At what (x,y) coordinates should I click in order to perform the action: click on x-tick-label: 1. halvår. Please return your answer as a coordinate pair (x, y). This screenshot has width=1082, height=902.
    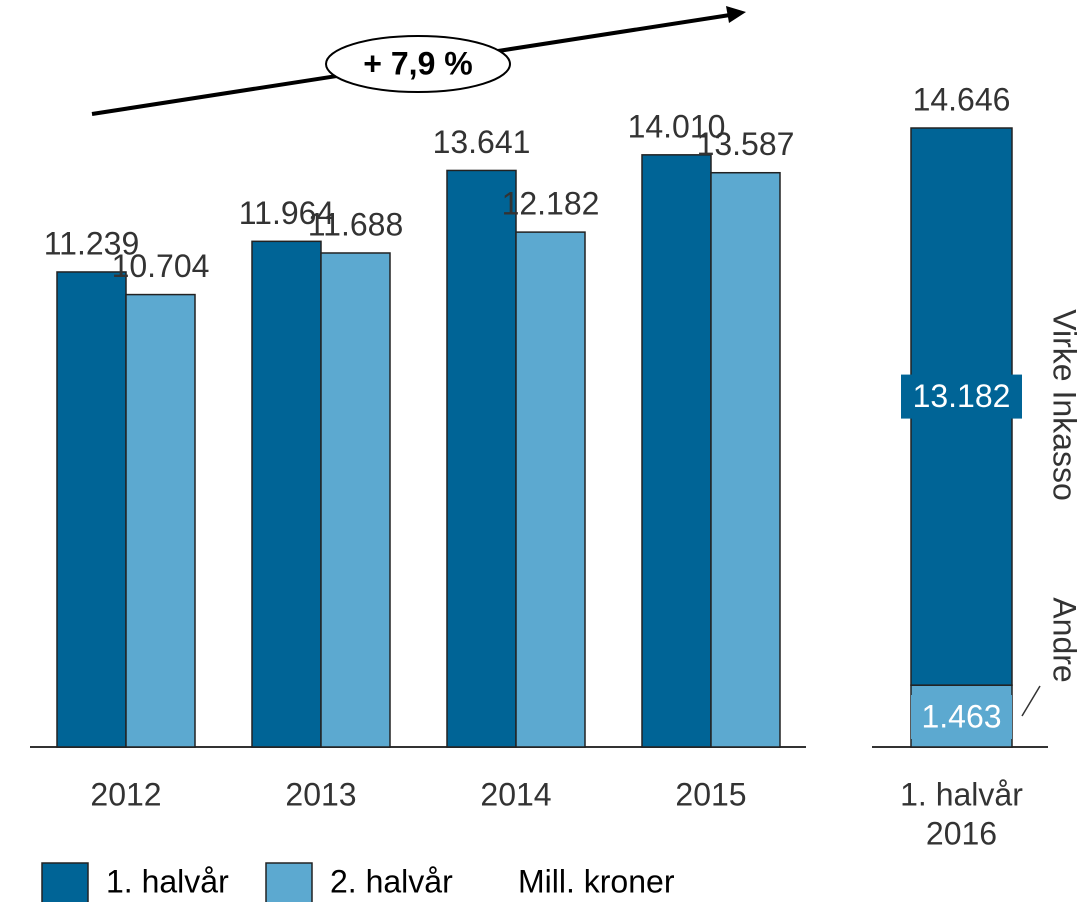
    Looking at the image, I should click on (961, 794).